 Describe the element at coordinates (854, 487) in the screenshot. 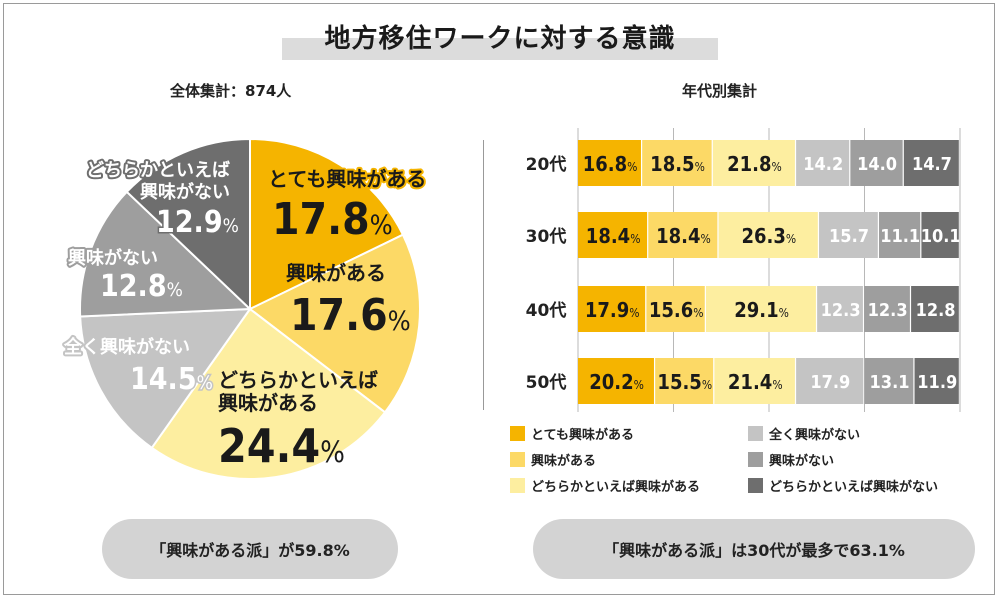

I see `legend-label-6: どちらかといえば興味がない` at that location.